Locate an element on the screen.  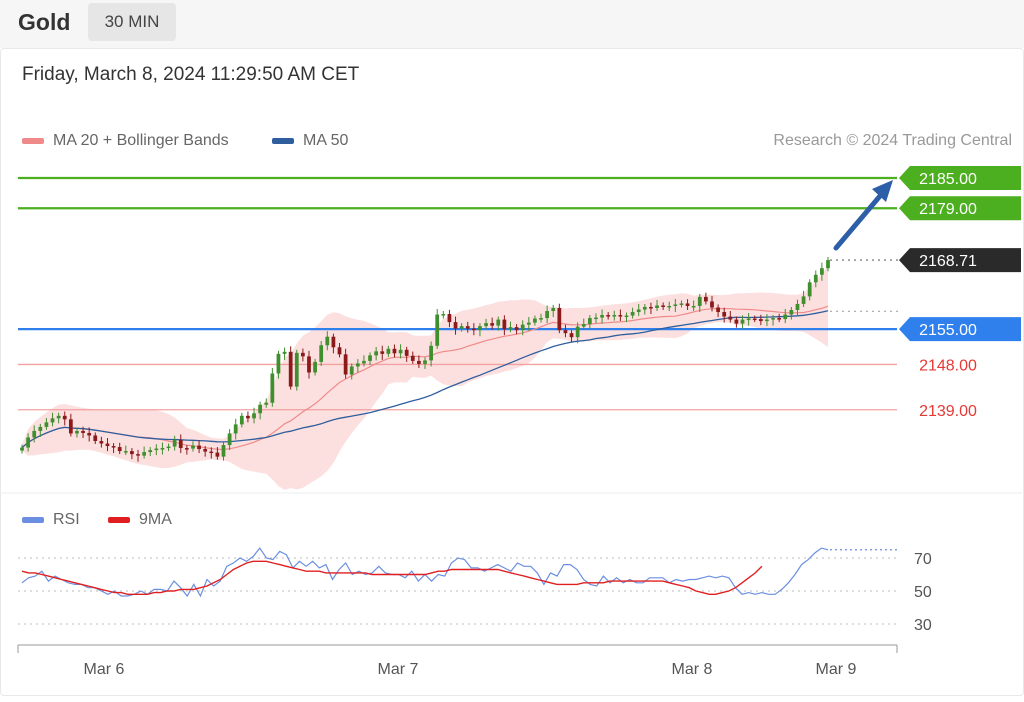
rsi-tick-label: 70 is located at coordinates (923, 559).